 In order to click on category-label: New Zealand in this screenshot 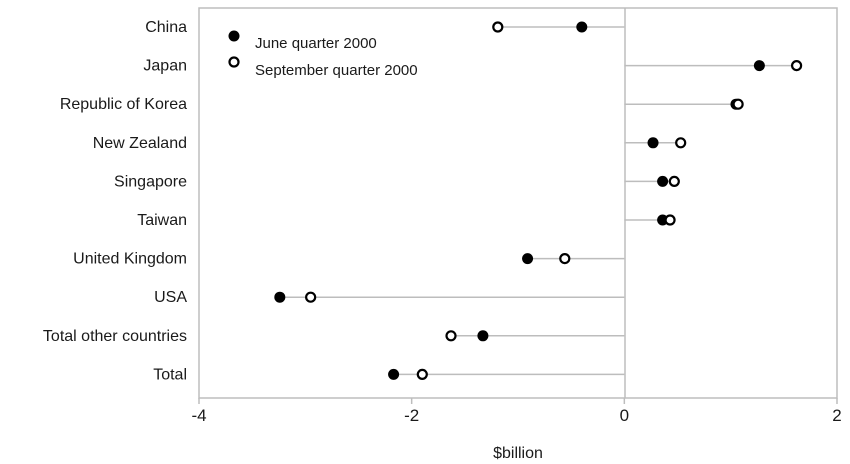, I will do `click(140, 143)`.